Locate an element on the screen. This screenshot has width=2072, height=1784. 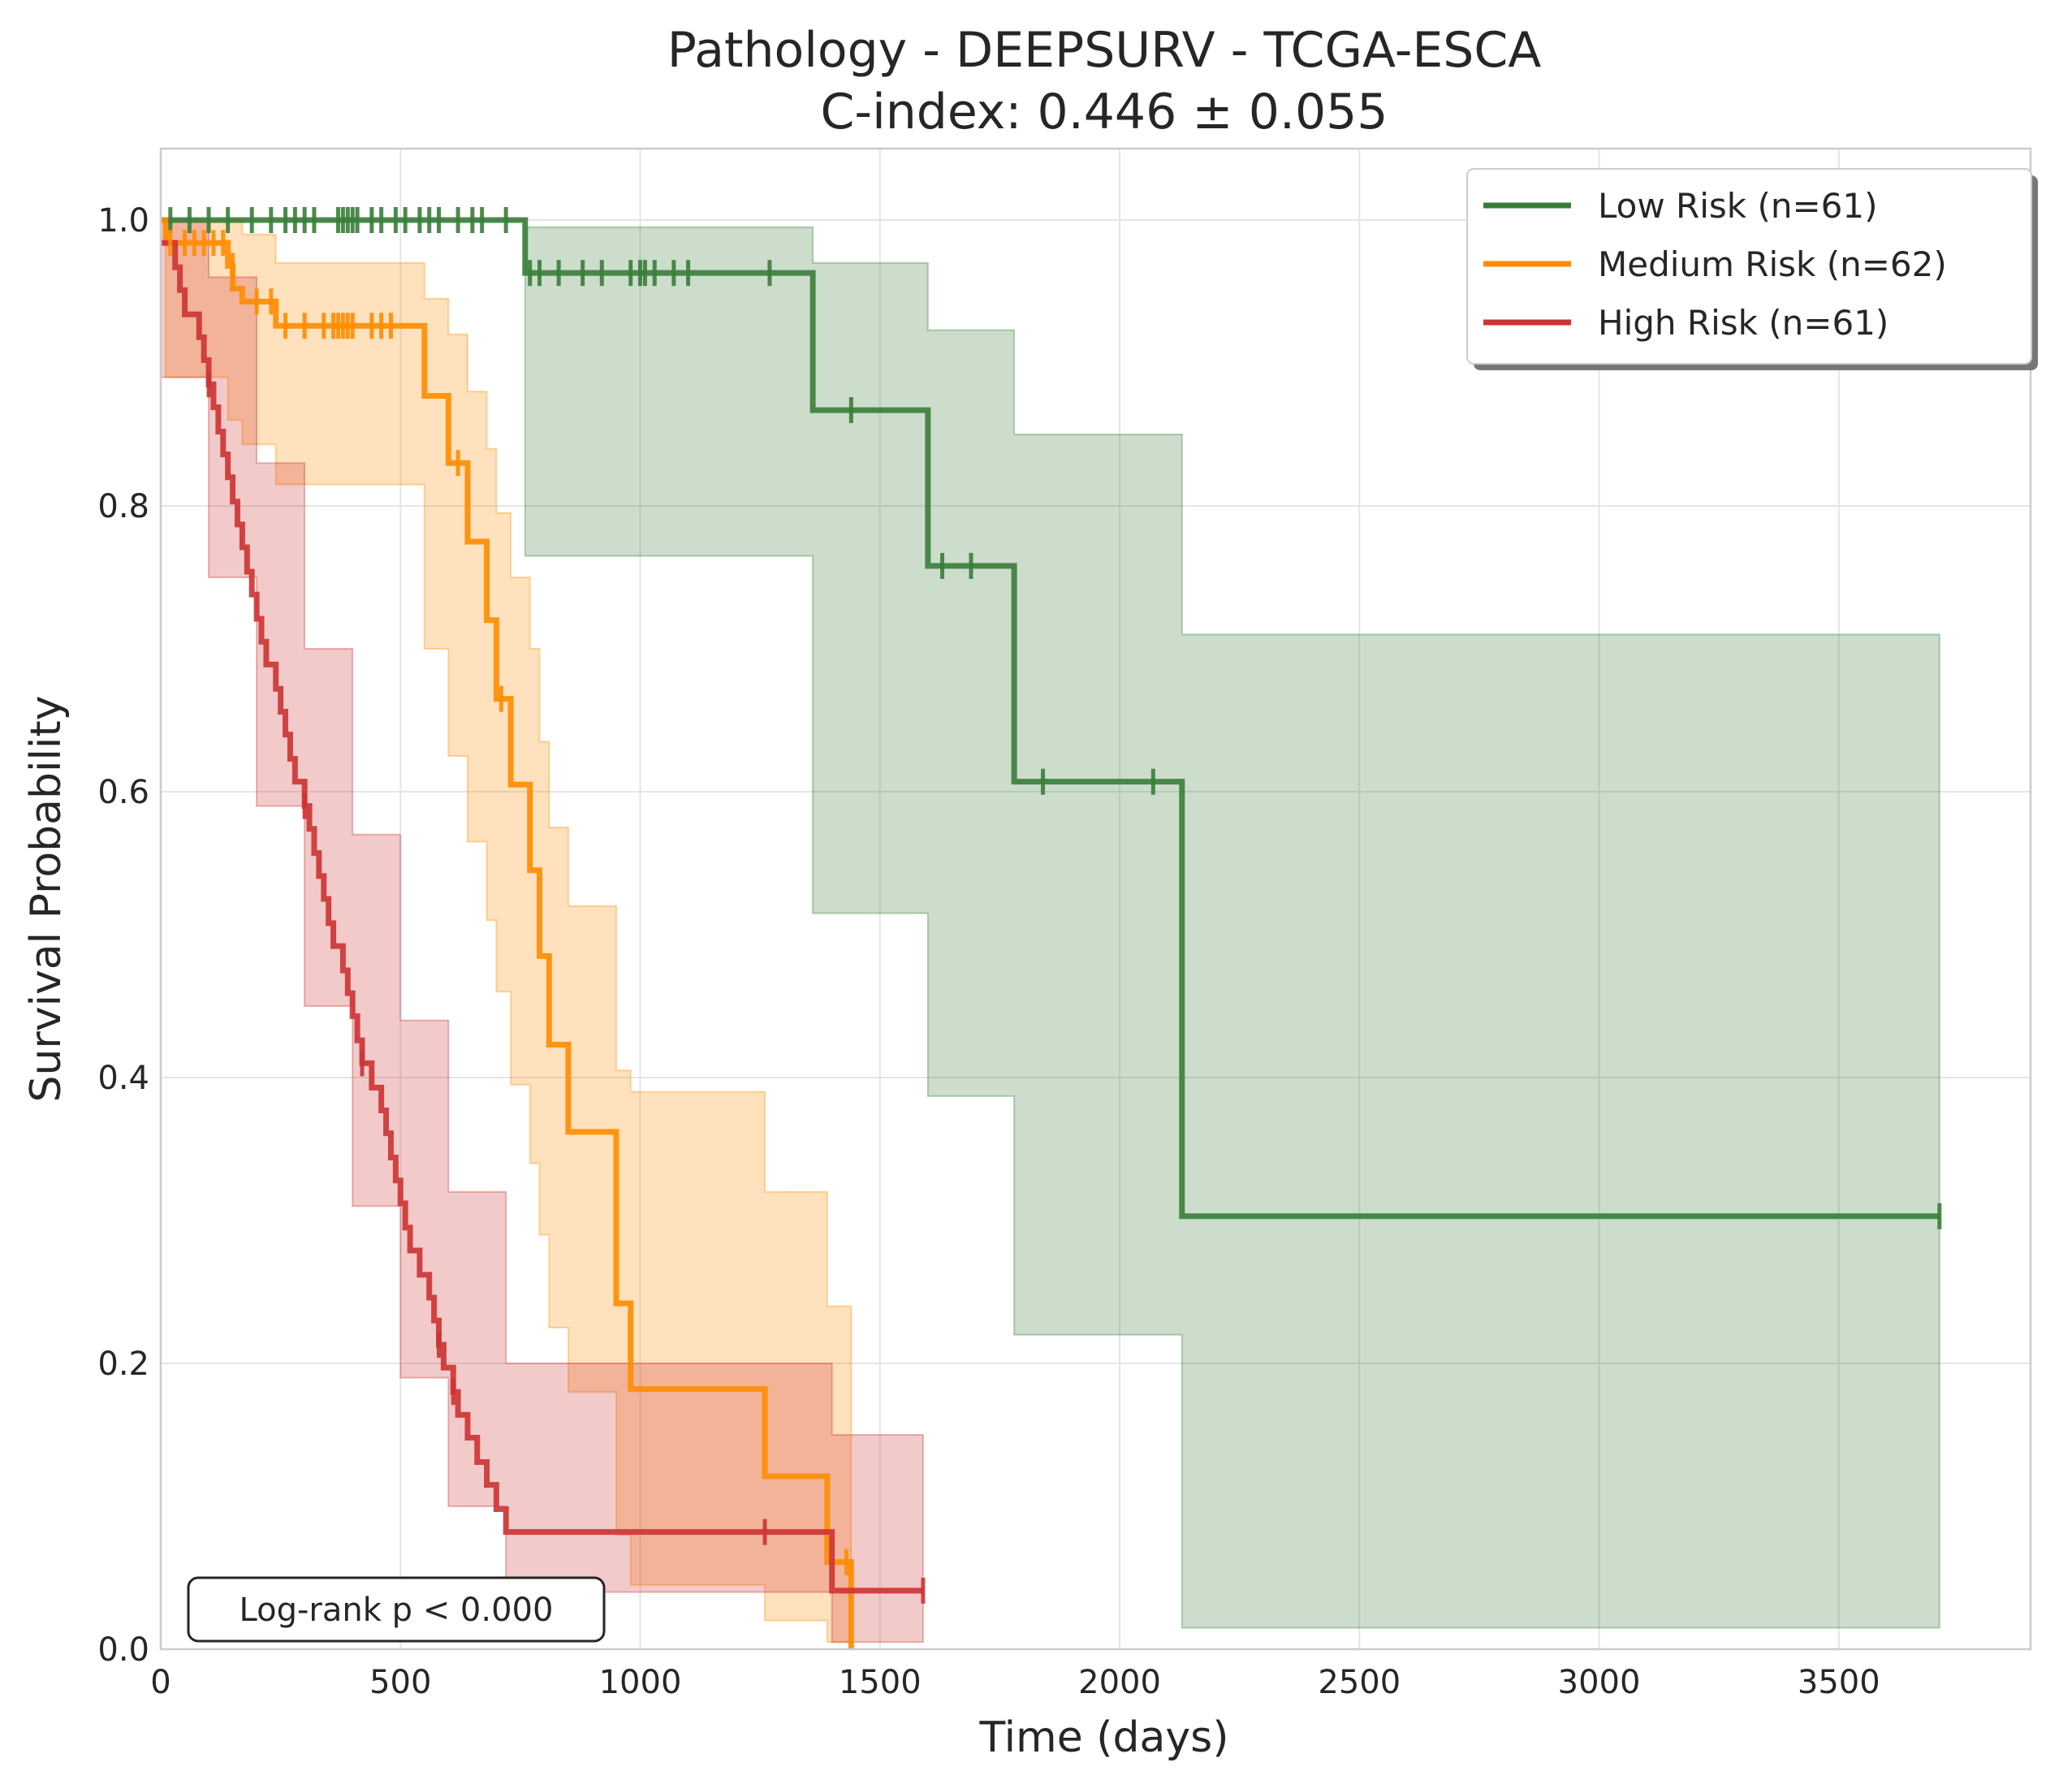
y-tick-label: 0.0 is located at coordinates (123, 1650).